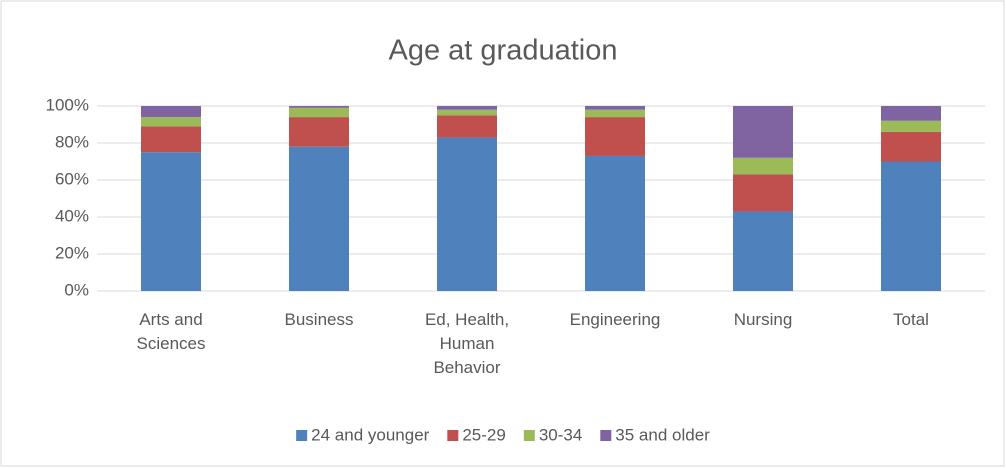  I want to click on y-tick-label: 40%, so click(72, 215).